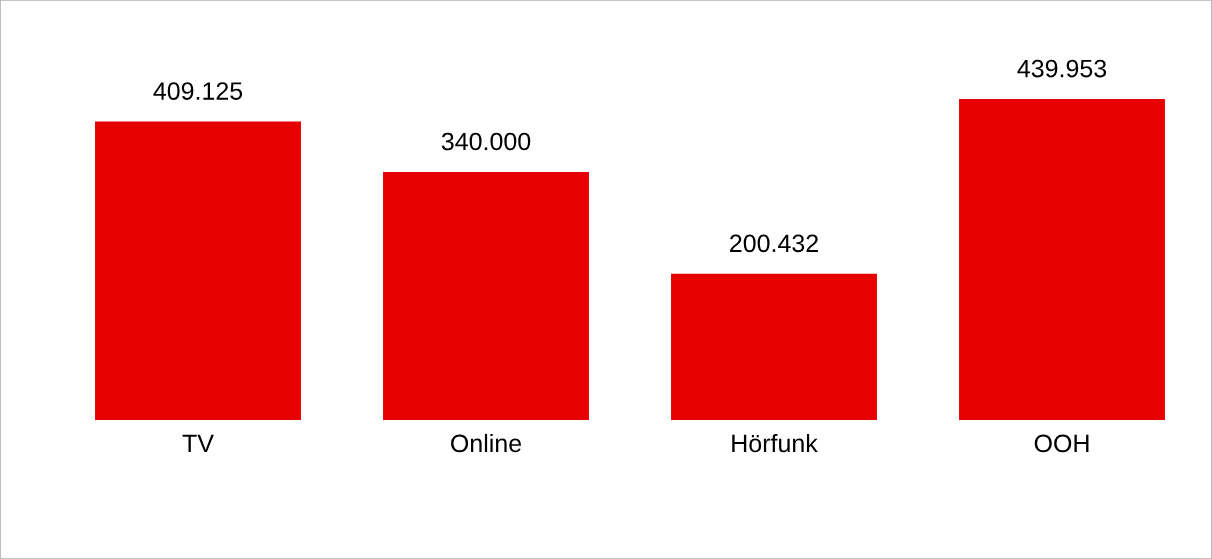 This screenshot has height=559, width=1212. Describe the element at coordinates (775, 443) in the screenshot. I see `x-tick-label: Hörfunk` at that location.